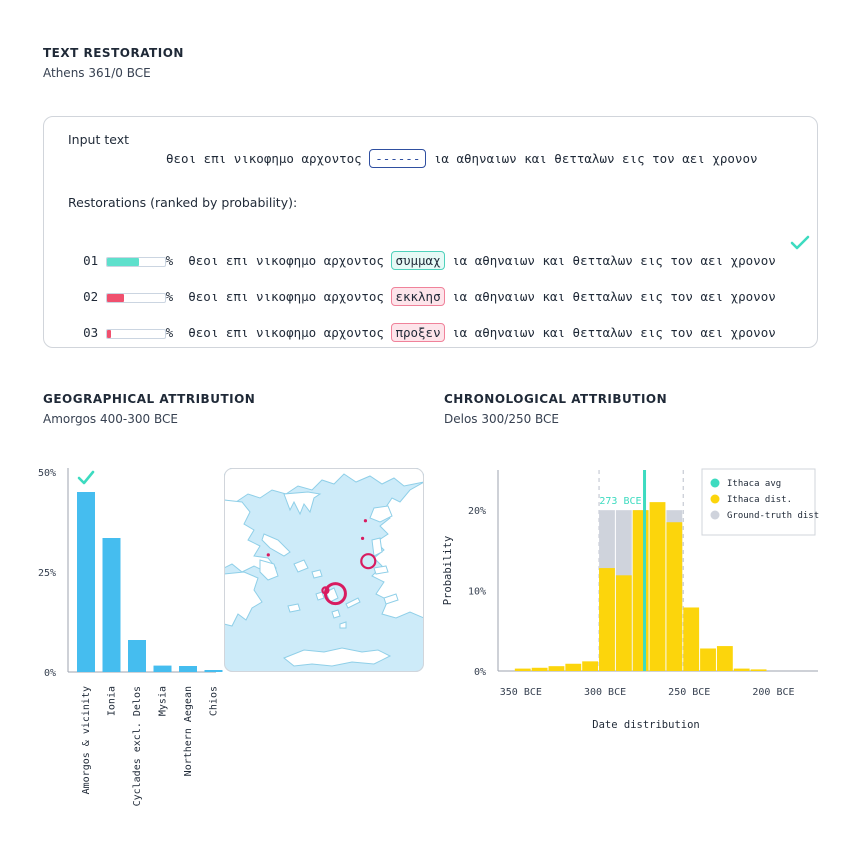  What do you see at coordinates (183, 202) in the screenshot?
I see `restorations-label: Restorations (ranked by probability):` at bounding box center [183, 202].